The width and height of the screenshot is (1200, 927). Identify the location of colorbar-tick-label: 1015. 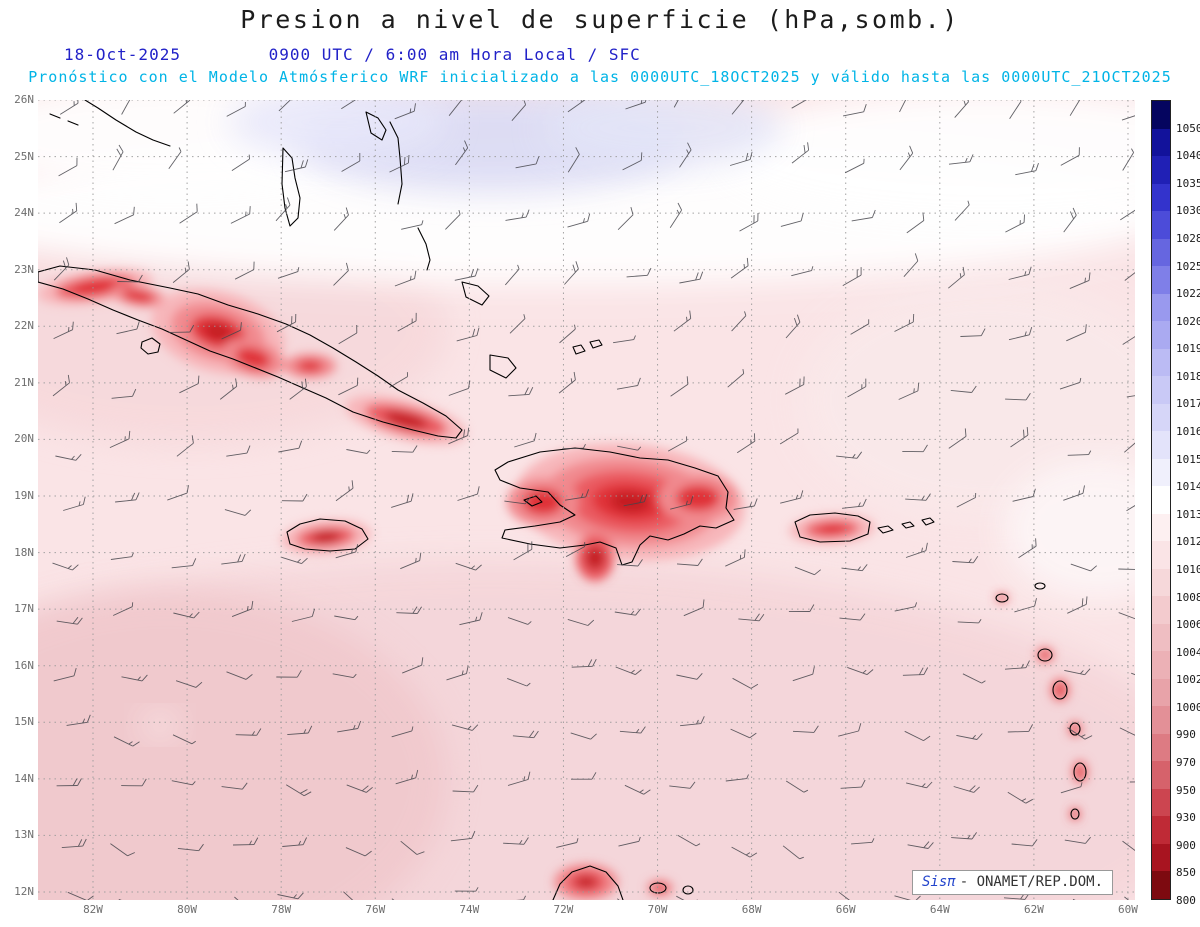
(1188, 459).